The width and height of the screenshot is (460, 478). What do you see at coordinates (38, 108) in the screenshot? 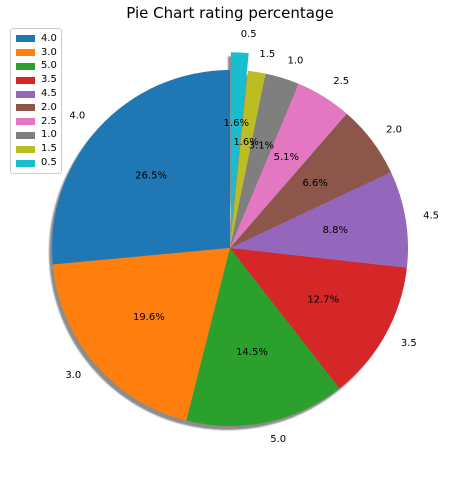
I see `legend-item-2-0: 2.0` at bounding box center [38, 108].